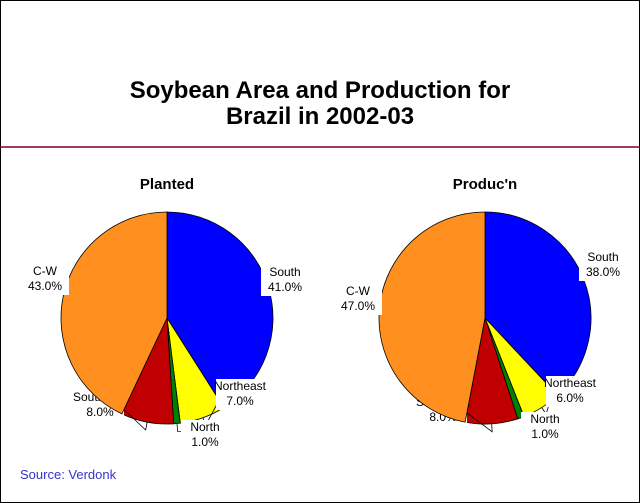 The image size is (640, 503). I want to click on slice-value-label: 43.0%, so click(45, 286).